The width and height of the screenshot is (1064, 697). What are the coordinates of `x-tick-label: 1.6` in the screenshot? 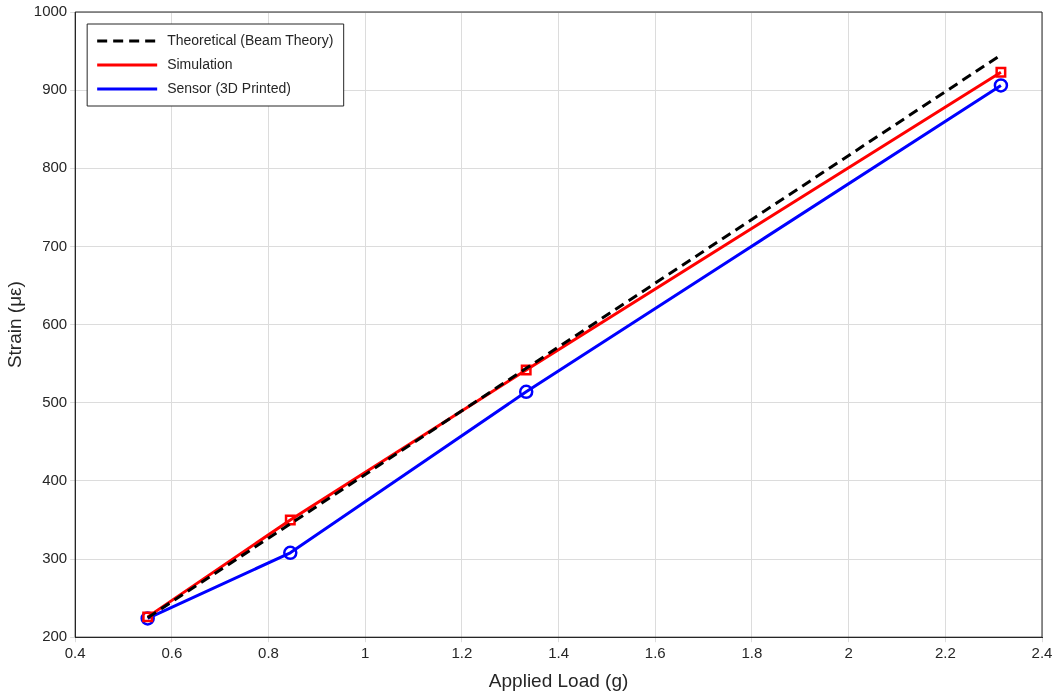 It's located at (655, 653).